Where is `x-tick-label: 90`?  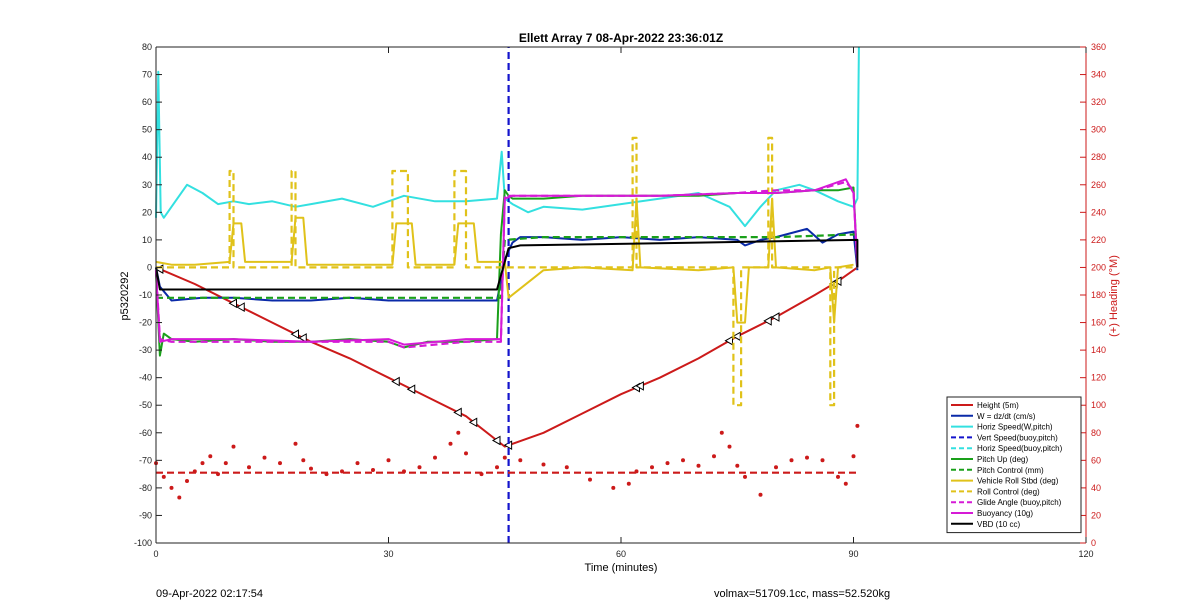
x-tick-label: 90 is located at coordinates (853, 554).